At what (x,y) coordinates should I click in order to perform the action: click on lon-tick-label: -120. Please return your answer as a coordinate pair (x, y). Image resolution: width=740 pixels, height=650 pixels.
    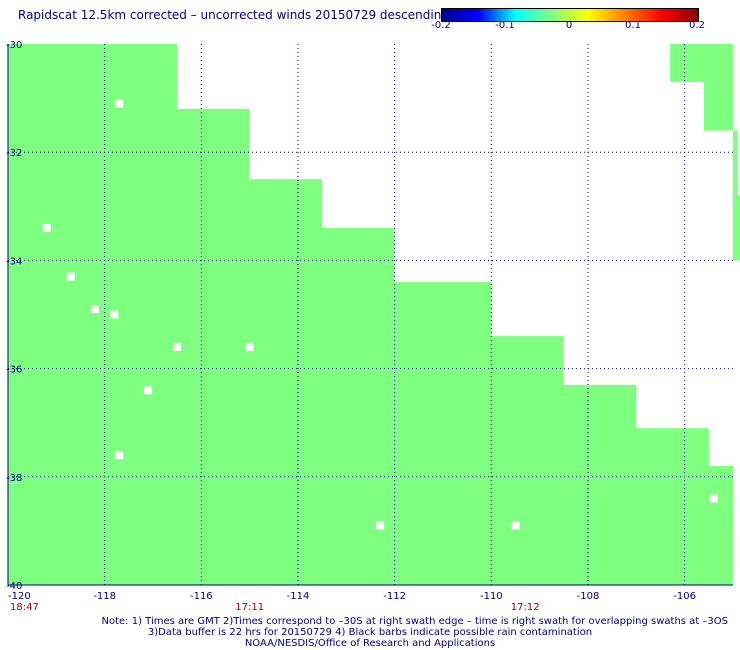
    Looking at the image, I should click on (19, 596).